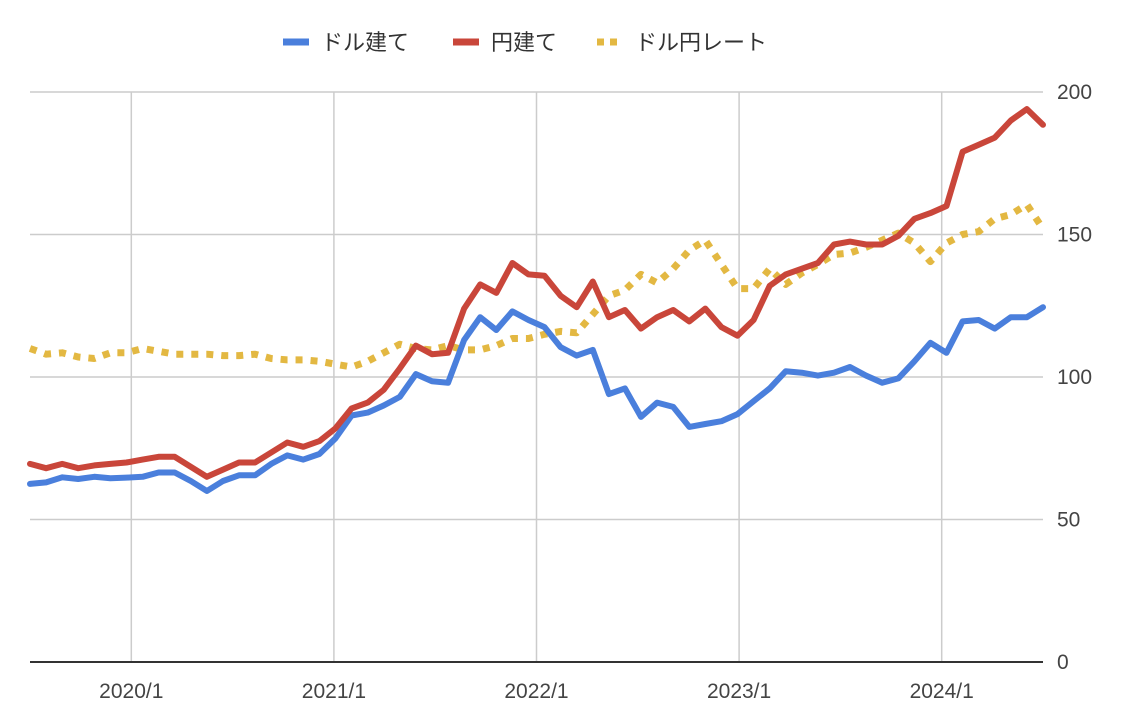  I want to click on y-tick-label: 0, so click(1063, 662).